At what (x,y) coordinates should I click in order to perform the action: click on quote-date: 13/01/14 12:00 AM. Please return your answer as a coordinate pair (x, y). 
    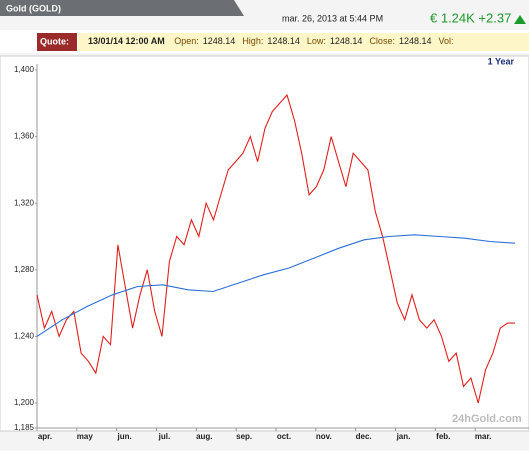
    Looking at the image, I should click on (126, 41).